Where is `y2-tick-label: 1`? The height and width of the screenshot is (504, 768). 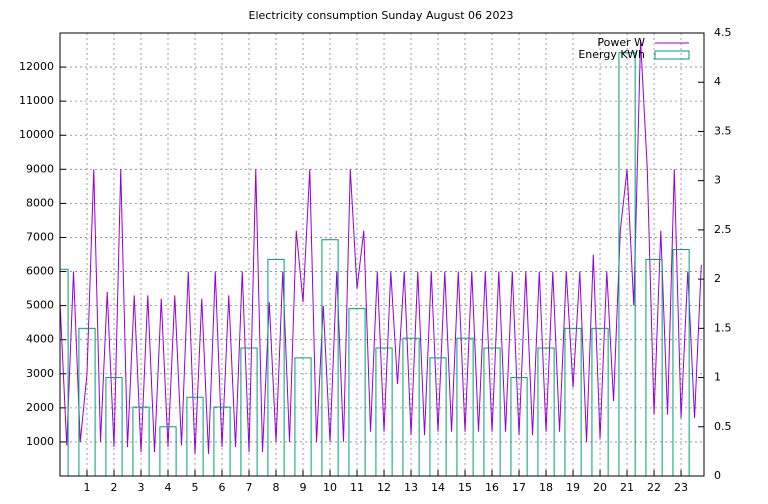
y2-tick-label: 1 is located at coordinates (717, 377).